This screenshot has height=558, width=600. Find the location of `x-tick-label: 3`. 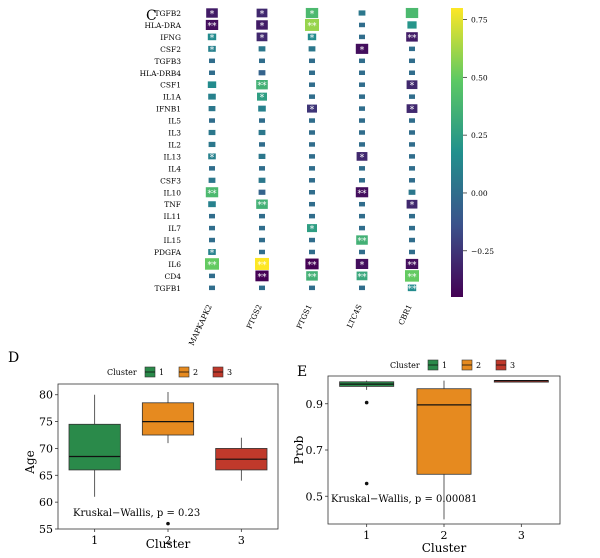

x-tick-label: 3 is located at coordinates (521, 535).